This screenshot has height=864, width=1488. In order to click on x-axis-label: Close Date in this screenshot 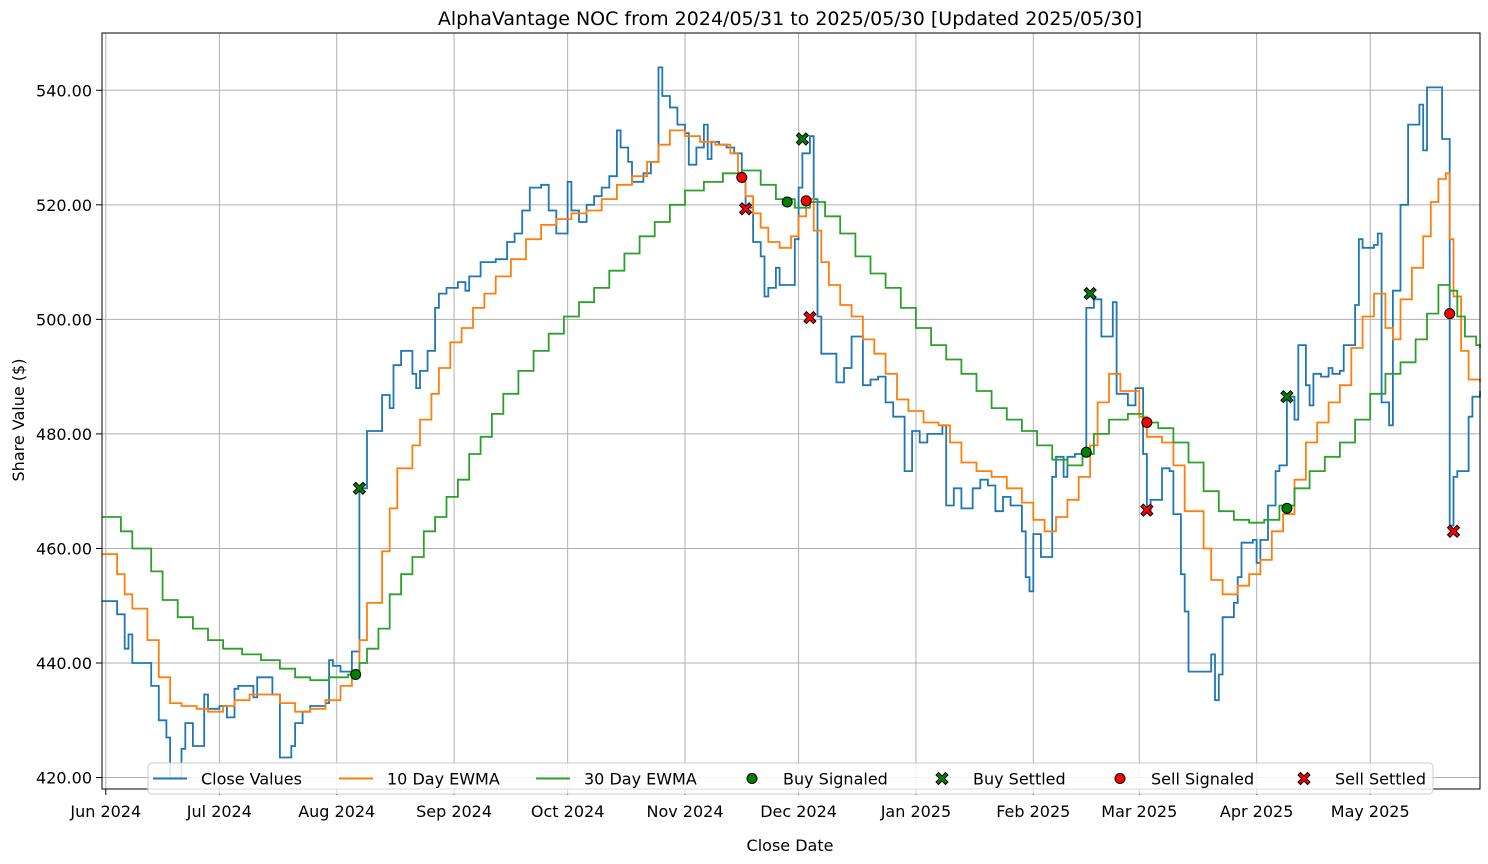, I will do `click(790, 845)`.